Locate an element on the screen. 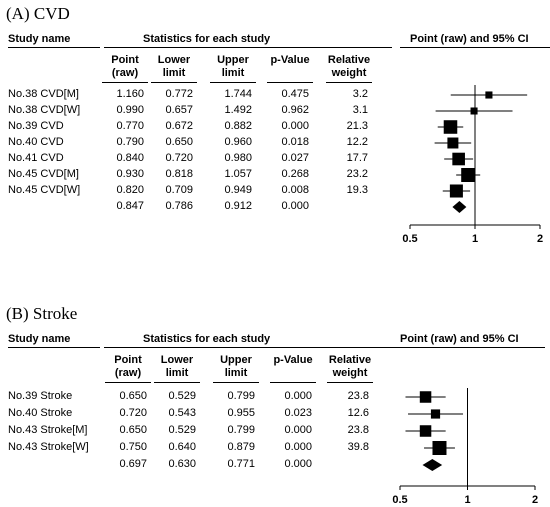 The height and width of the screenshot is (507, 550). summary-point: 0.847 is located at coordinates (130, 206).